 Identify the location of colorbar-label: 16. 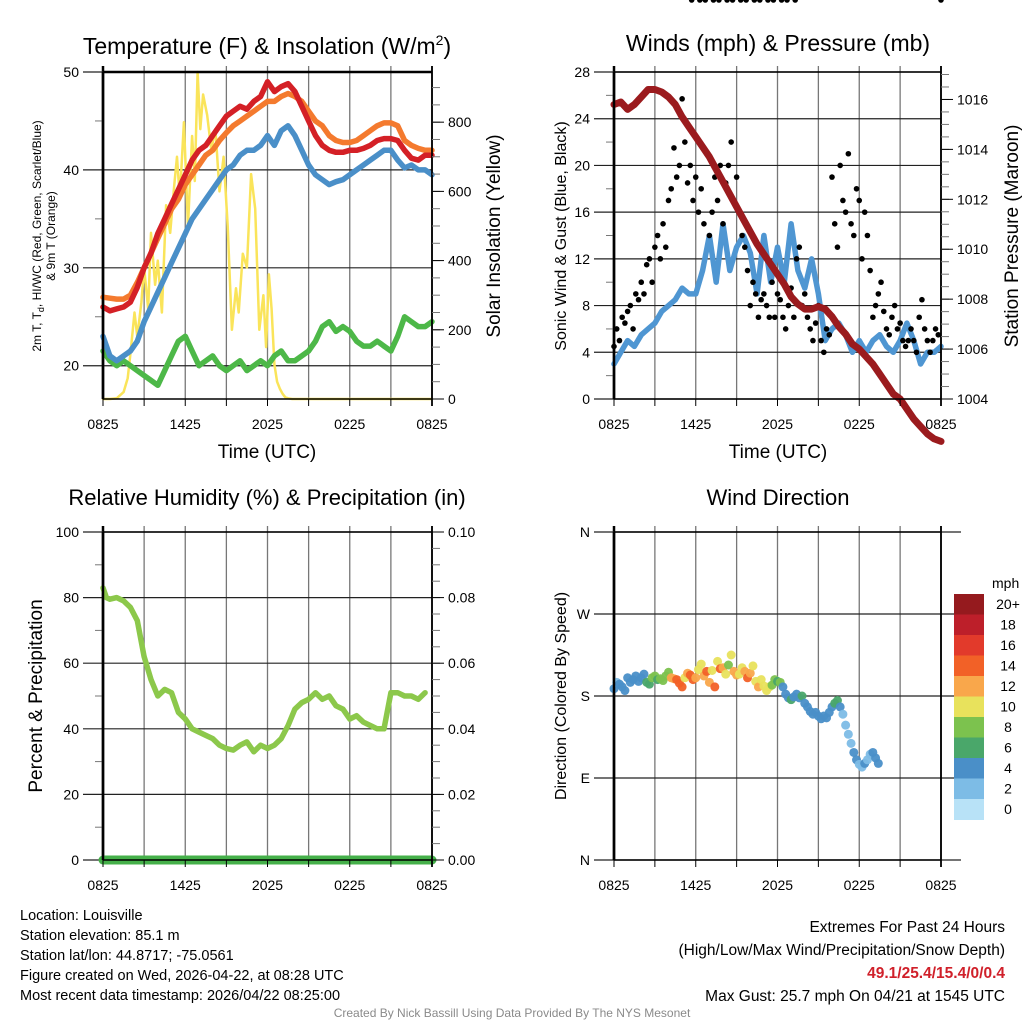
(1008, 645).